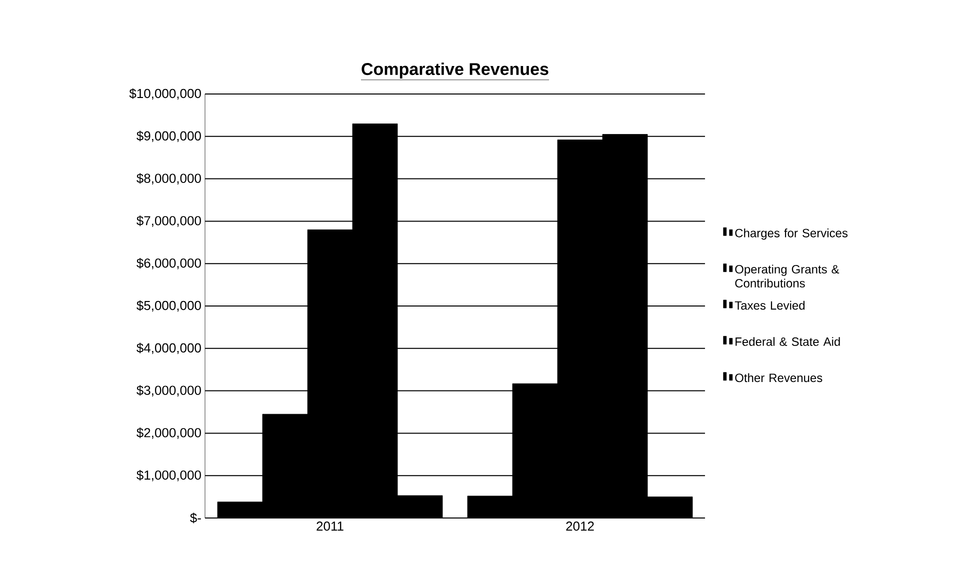  Describe the element at coordinates (580, 526) in the screenshot. I see `x-tick-label: 2012` at that location.